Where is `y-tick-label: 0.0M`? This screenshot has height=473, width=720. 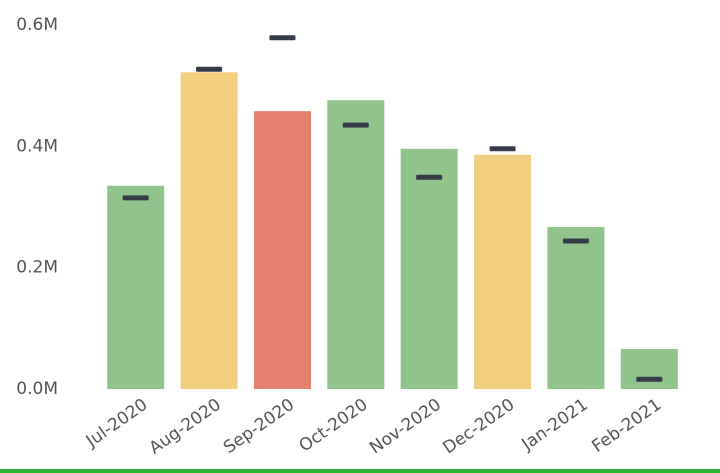
y-tick-label: 0.0M is located at coordinates (37, 389).